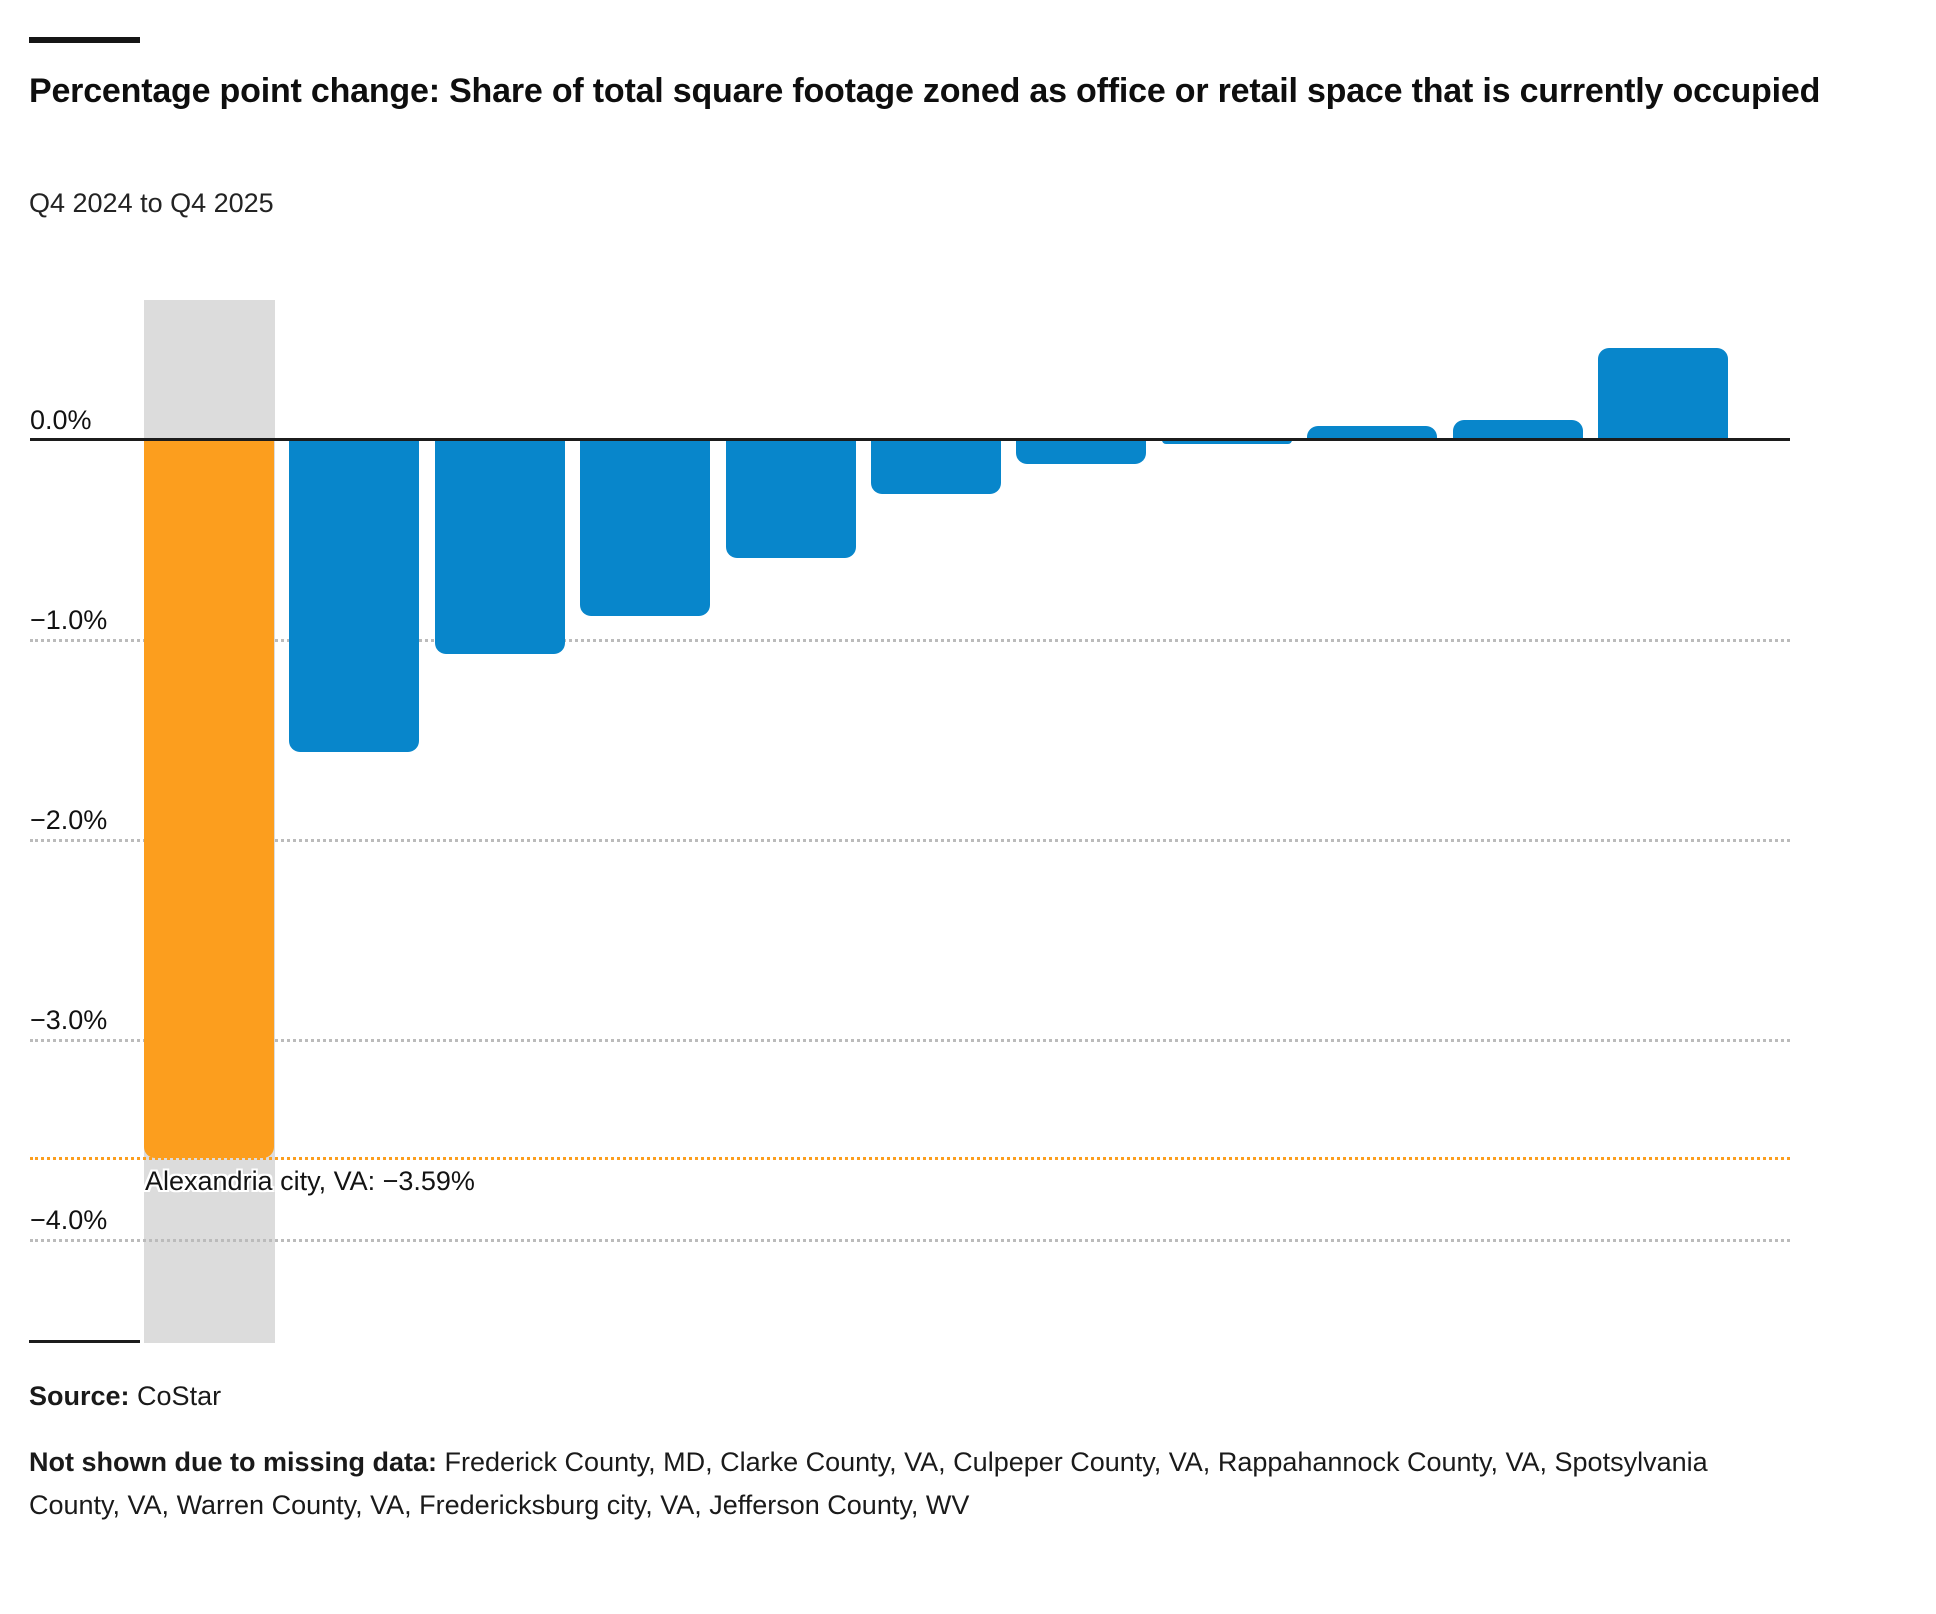 The image size is (1936, 1614). I want to click on y-tick-label: 0.0%, so click(61, 420).